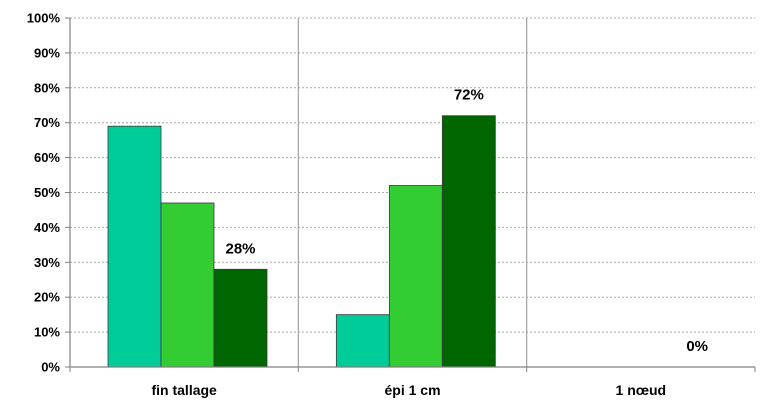 This screenshot has height=400, width=765. I want to click on y-tick-label: 50%, so click(47, 192).